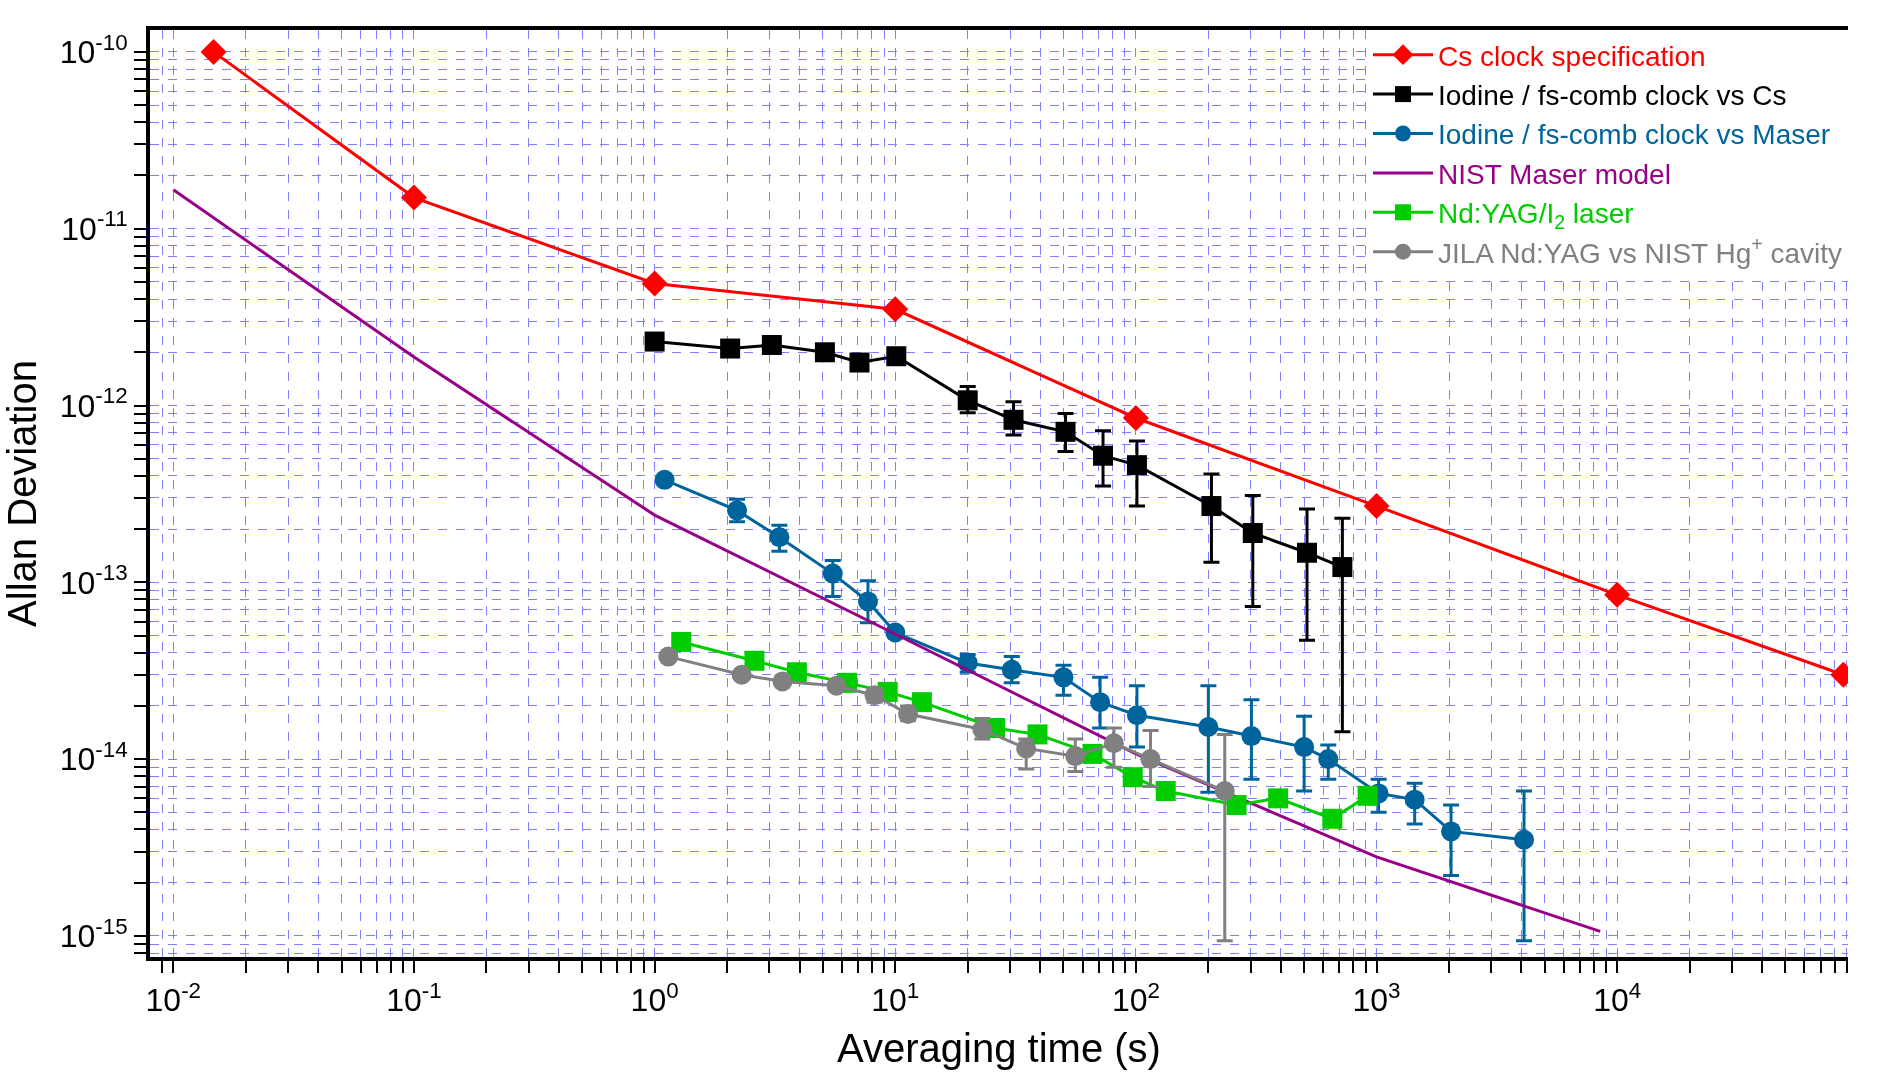  What do you see at coordinates (414, 998) in the screenshot?
I see `x-tick-label: 10$^{-1}$` at bounding box center [414, 998].